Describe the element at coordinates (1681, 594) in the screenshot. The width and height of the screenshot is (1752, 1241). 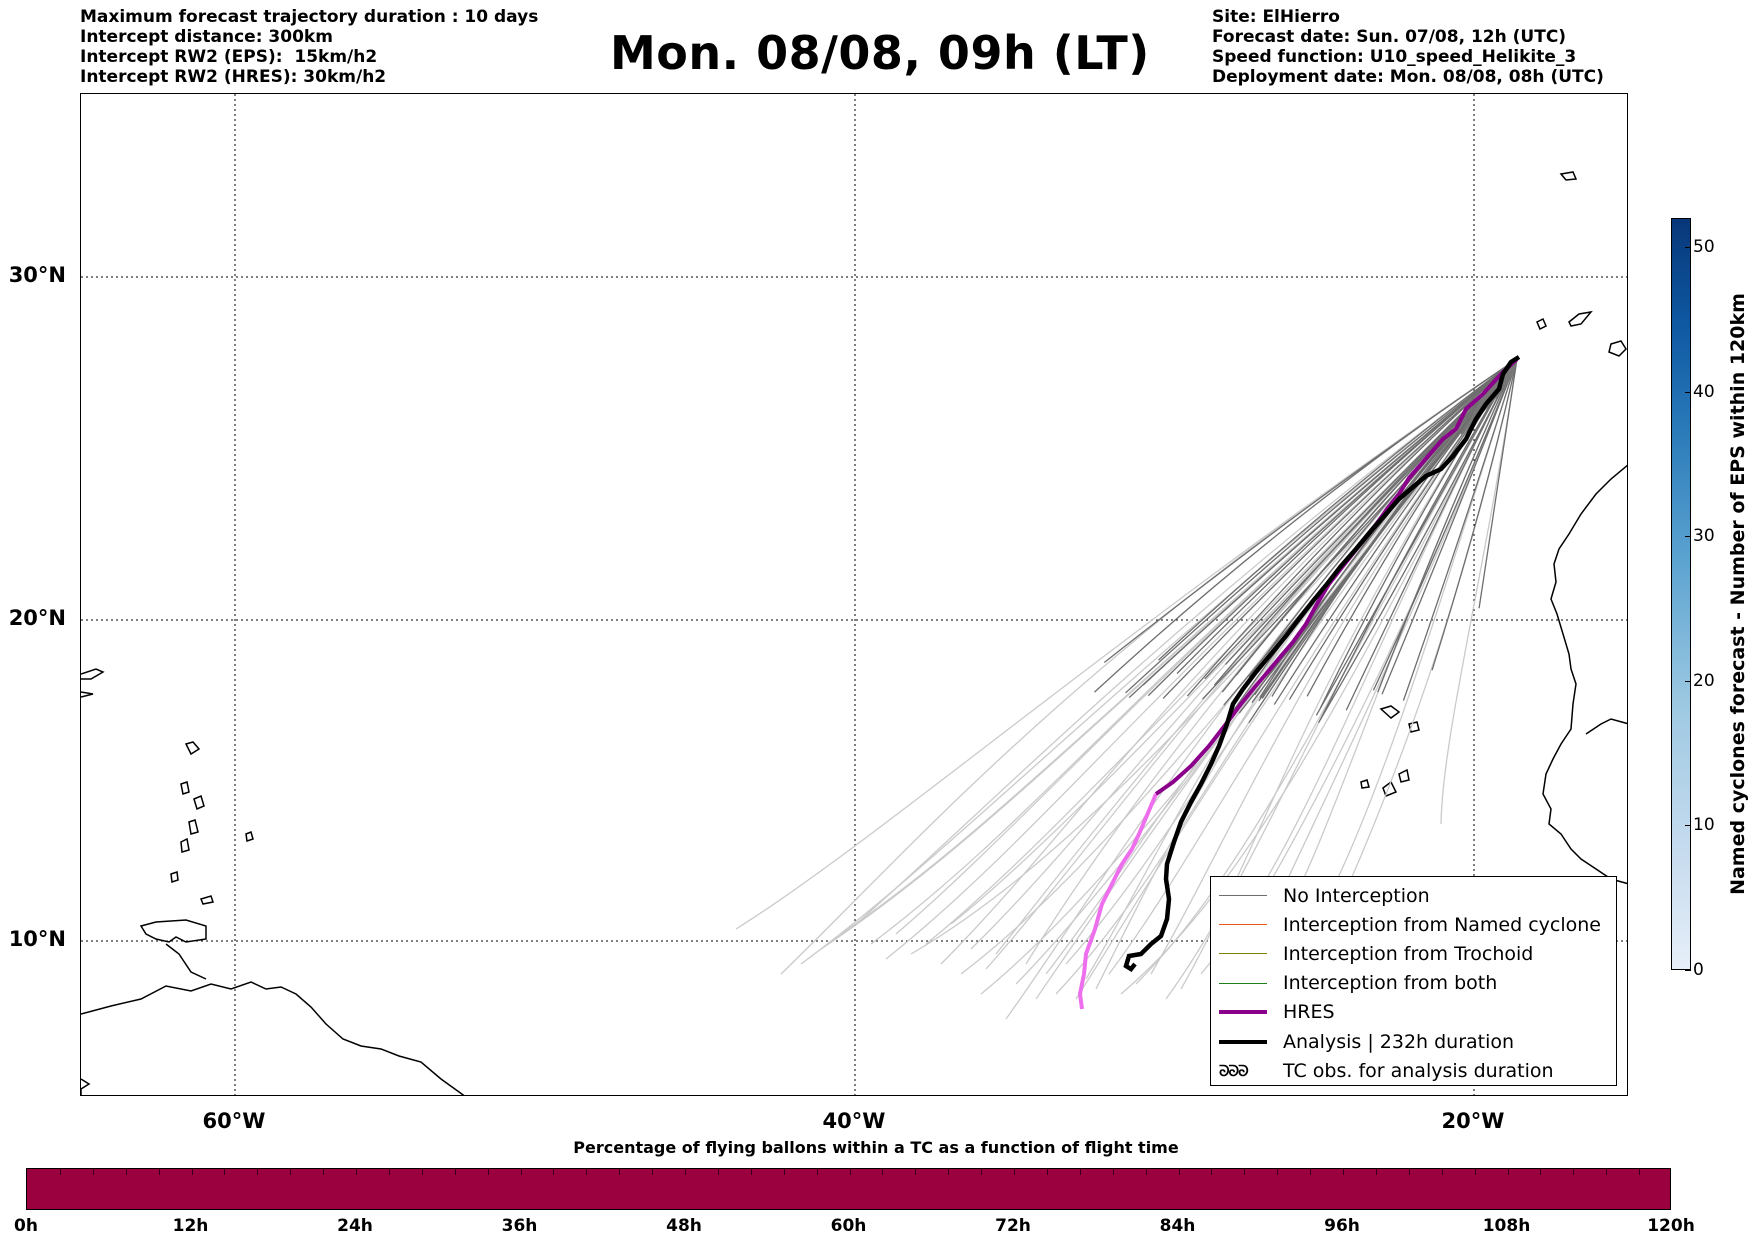
I see `eps-count-colorbar` at that location.